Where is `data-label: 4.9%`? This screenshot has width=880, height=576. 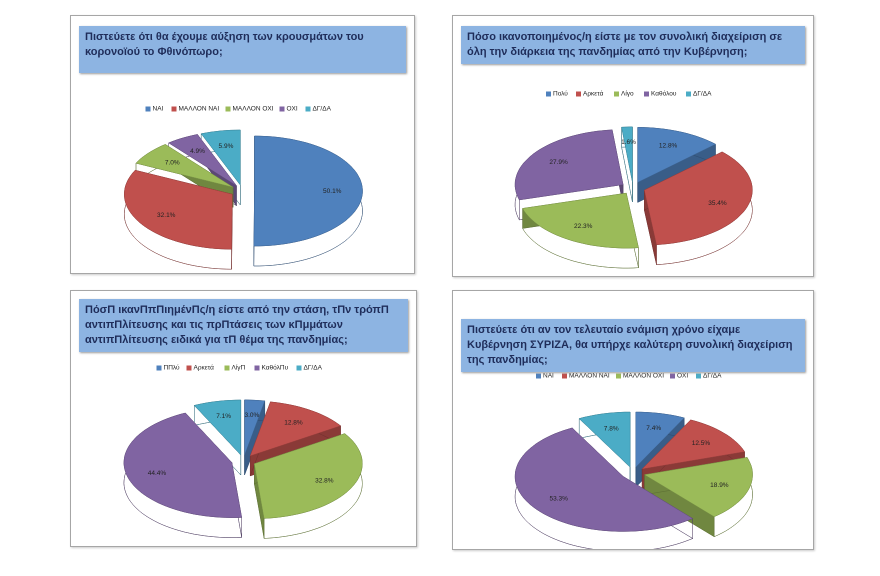 data-label: 4.9% is located at coordinates (197, 151).